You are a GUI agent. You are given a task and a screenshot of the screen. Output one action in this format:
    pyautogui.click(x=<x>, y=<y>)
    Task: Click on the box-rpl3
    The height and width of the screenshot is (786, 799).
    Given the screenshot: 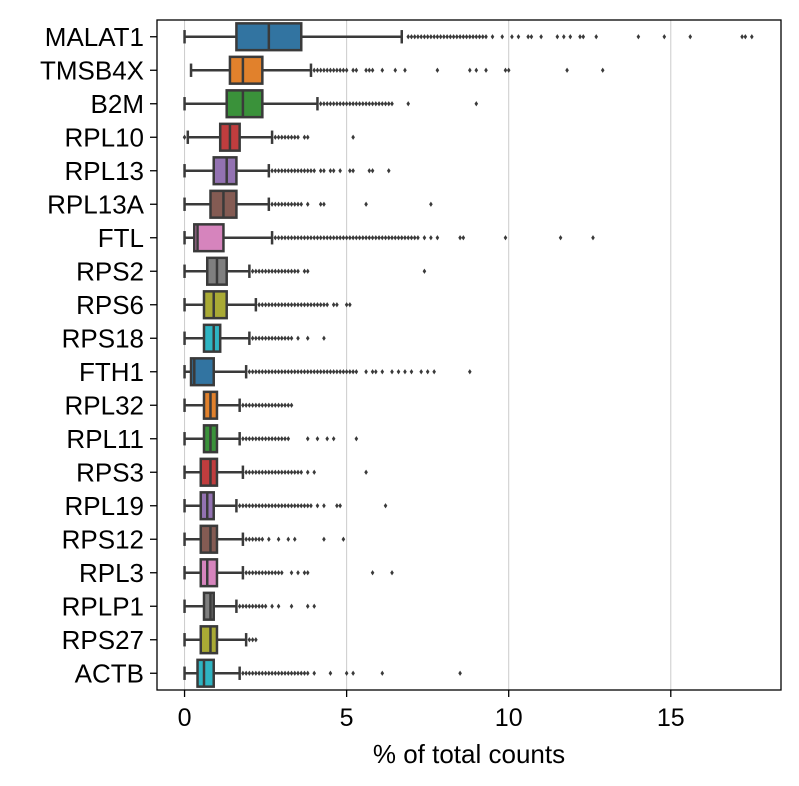 What is the action you would take?
    pyautogui.click(x=288, y=573)
    